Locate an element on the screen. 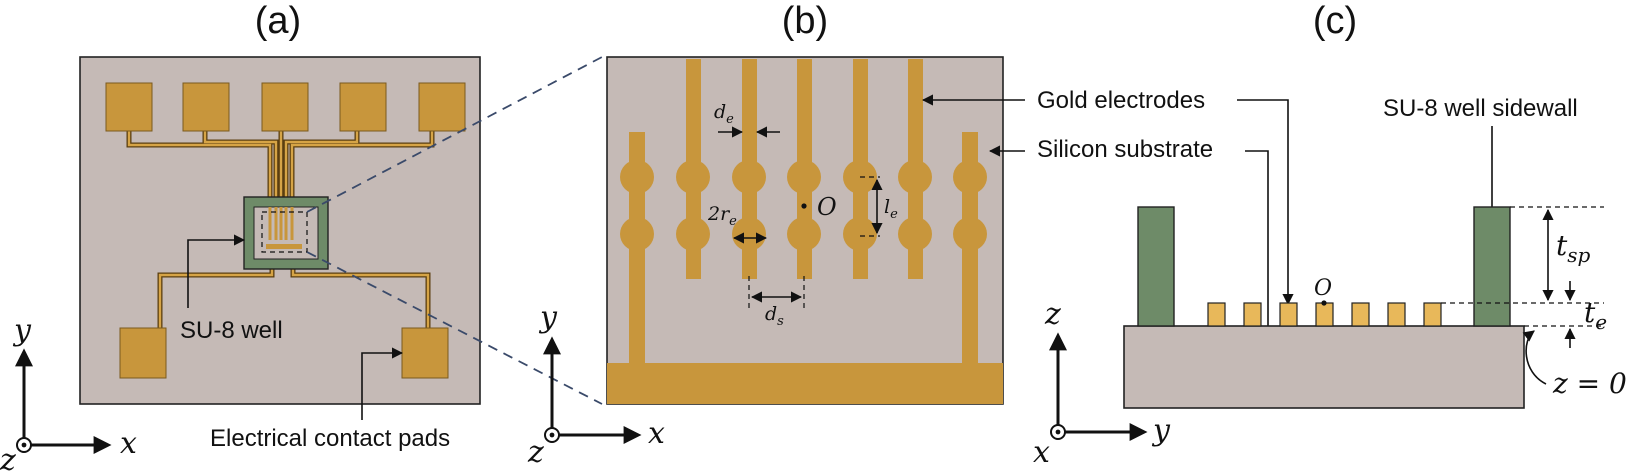  origin-c-label: O is located at coordinates (1323, 288).